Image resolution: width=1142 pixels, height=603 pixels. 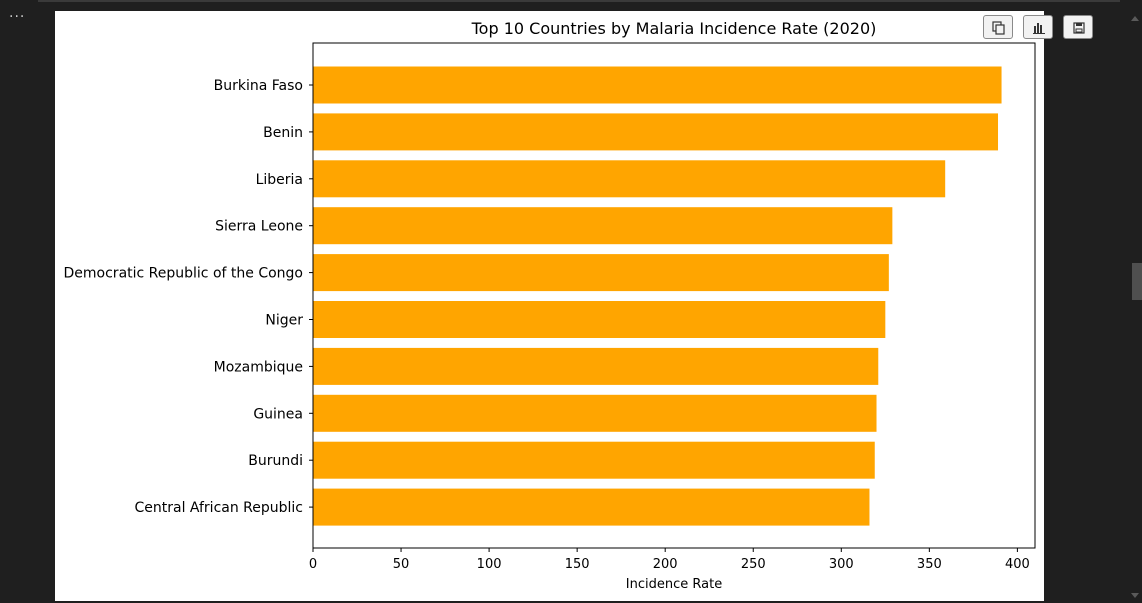 What do you see at coordinates (929, 564) in the screenshot?
I see `x-tick-label-7: 350` at bounding box center [929, 564].